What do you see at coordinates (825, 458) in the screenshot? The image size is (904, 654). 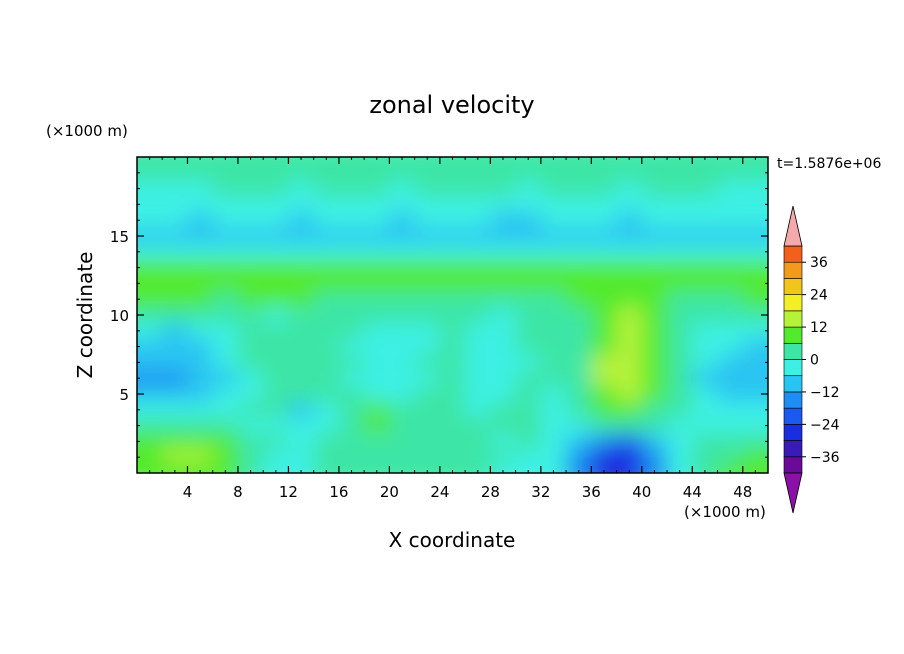 I see `colorbar-tick-label: −36` at bounding box center [825, 458].